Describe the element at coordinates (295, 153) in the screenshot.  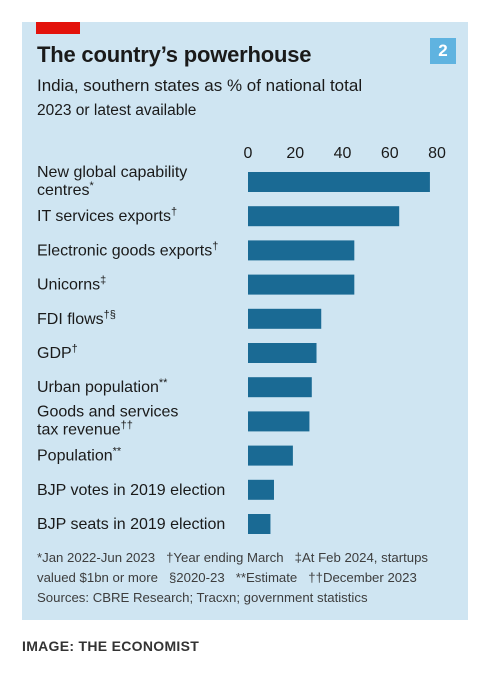
I see `x-tick-label: 20` at that location.